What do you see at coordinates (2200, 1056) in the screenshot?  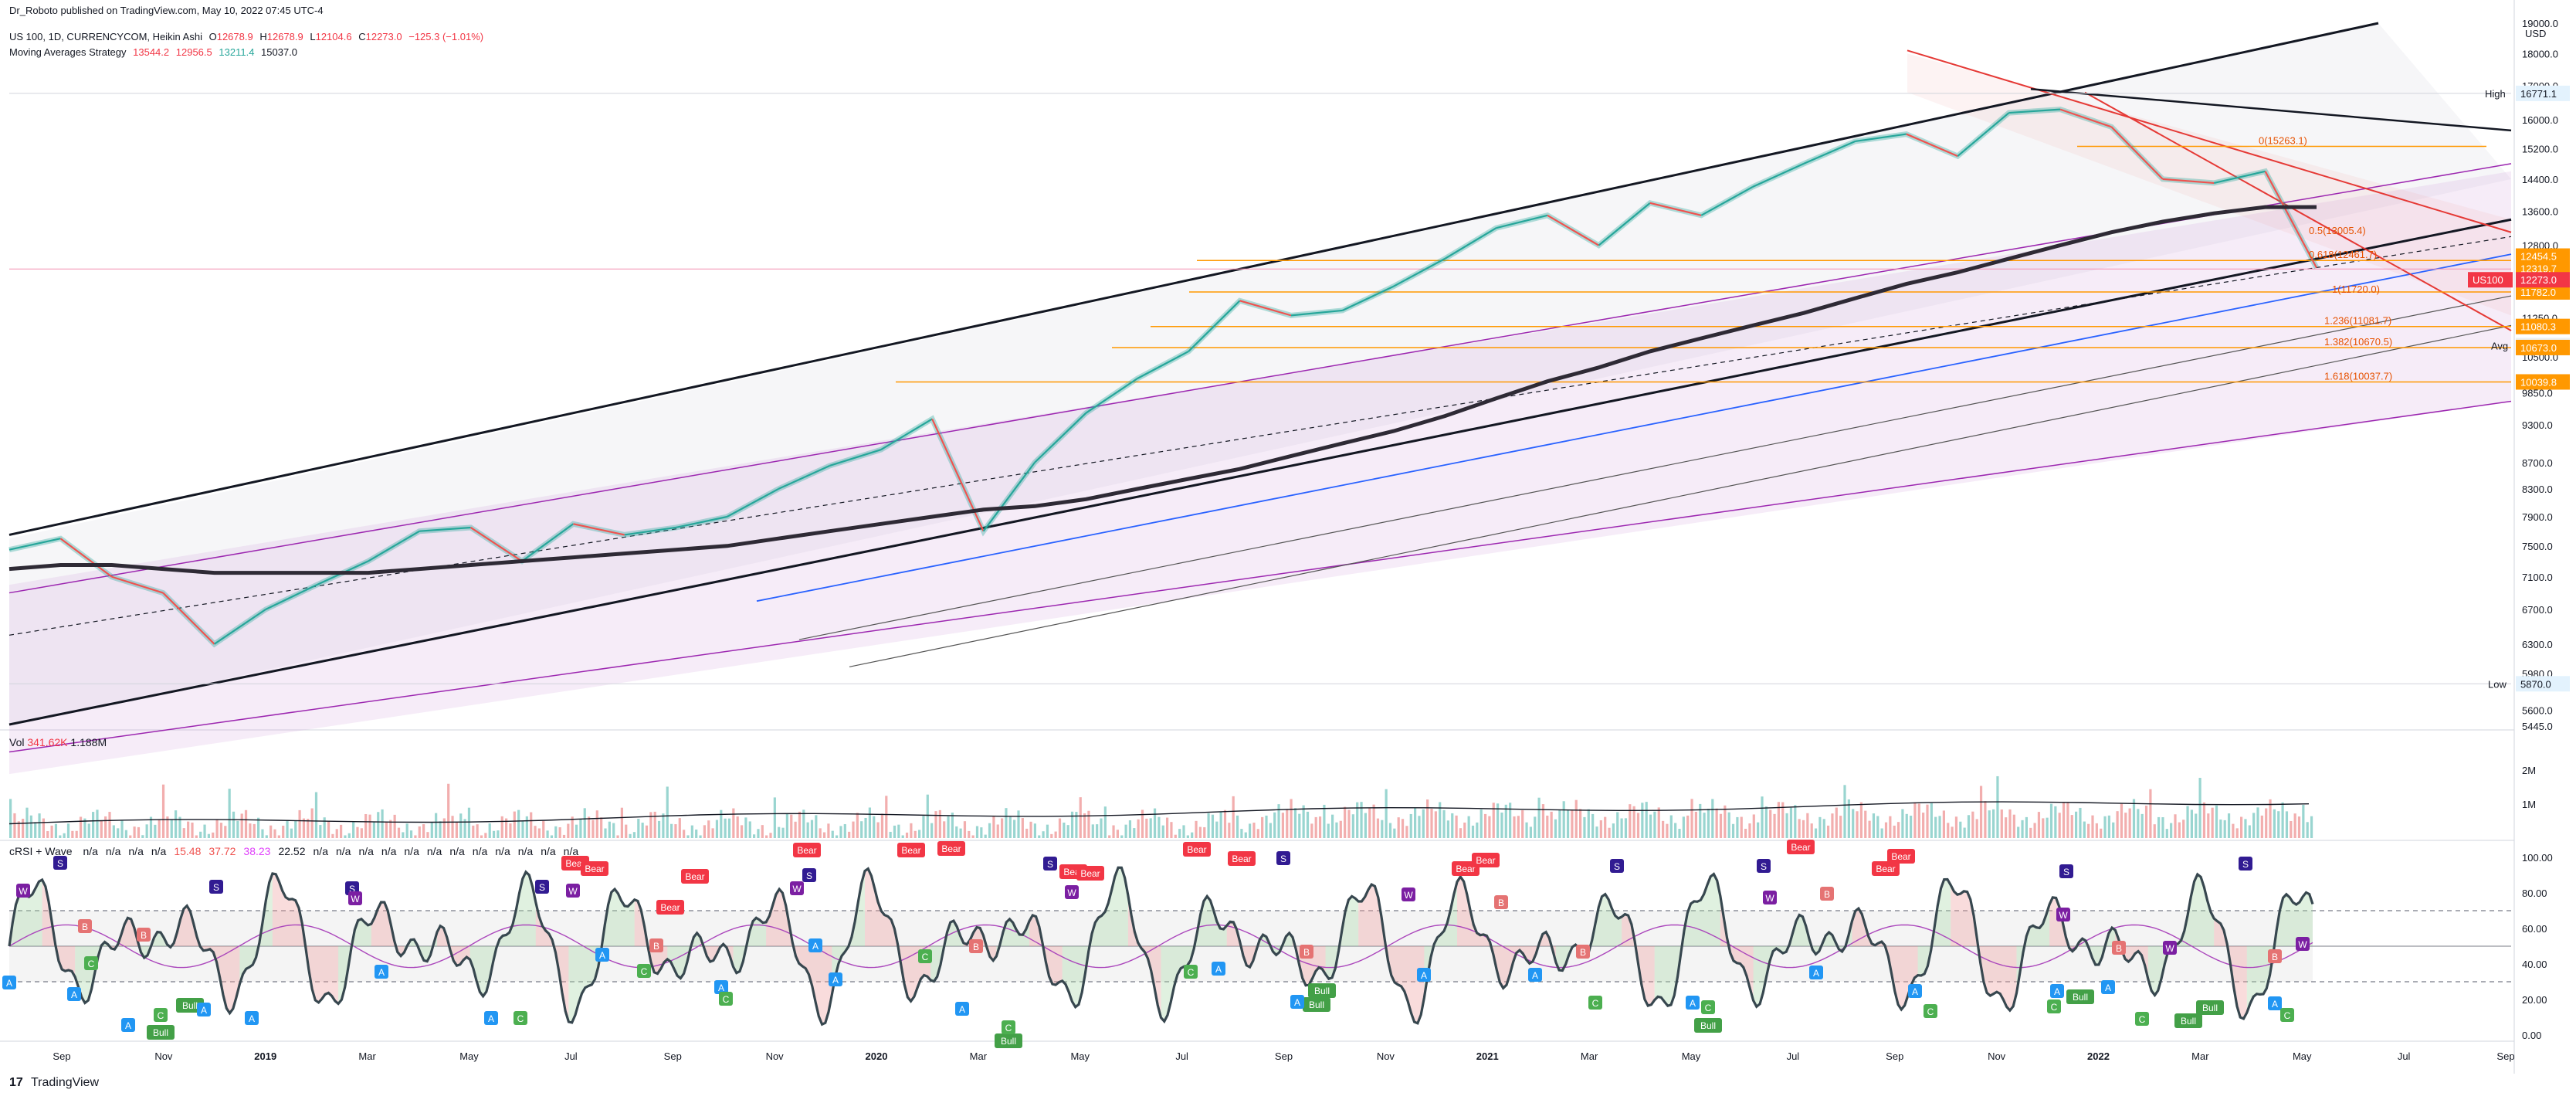 I see `time-tick-21: Mar` at bounding box center [2200, 1056].